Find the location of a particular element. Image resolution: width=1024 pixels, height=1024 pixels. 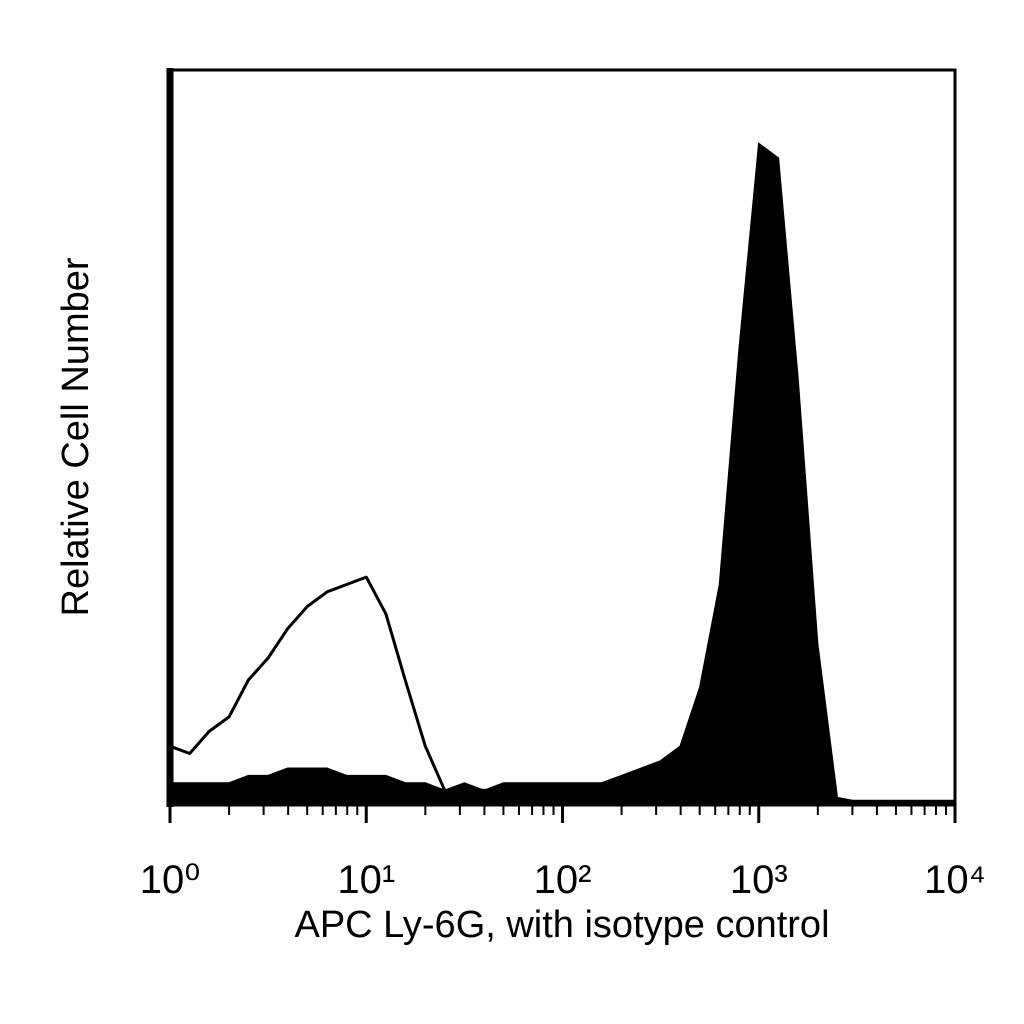

x-tick-label: 10⁰ is located at coordinates (170, 880).